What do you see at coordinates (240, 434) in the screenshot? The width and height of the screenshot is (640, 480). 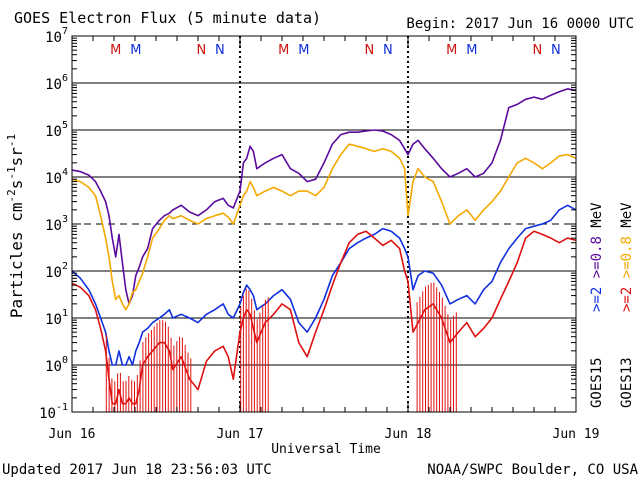 I see `x-tick-label-1: Jun 17` at bounding box center [240, 434].